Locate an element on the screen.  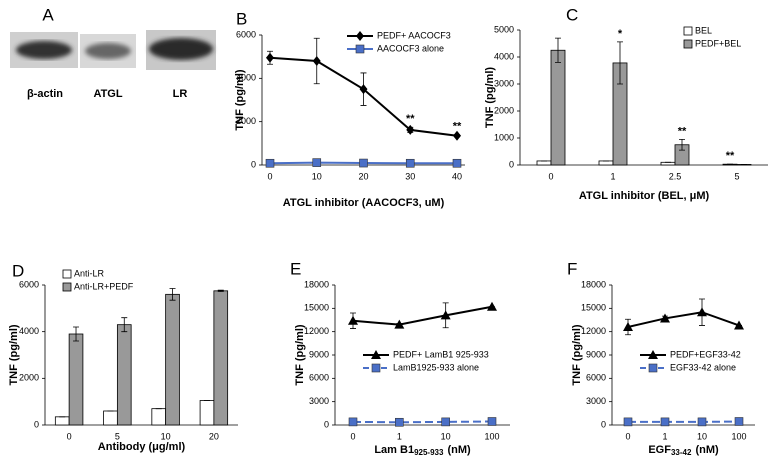
x-tick-label: 2.5 is located at coordinates (675, 176).